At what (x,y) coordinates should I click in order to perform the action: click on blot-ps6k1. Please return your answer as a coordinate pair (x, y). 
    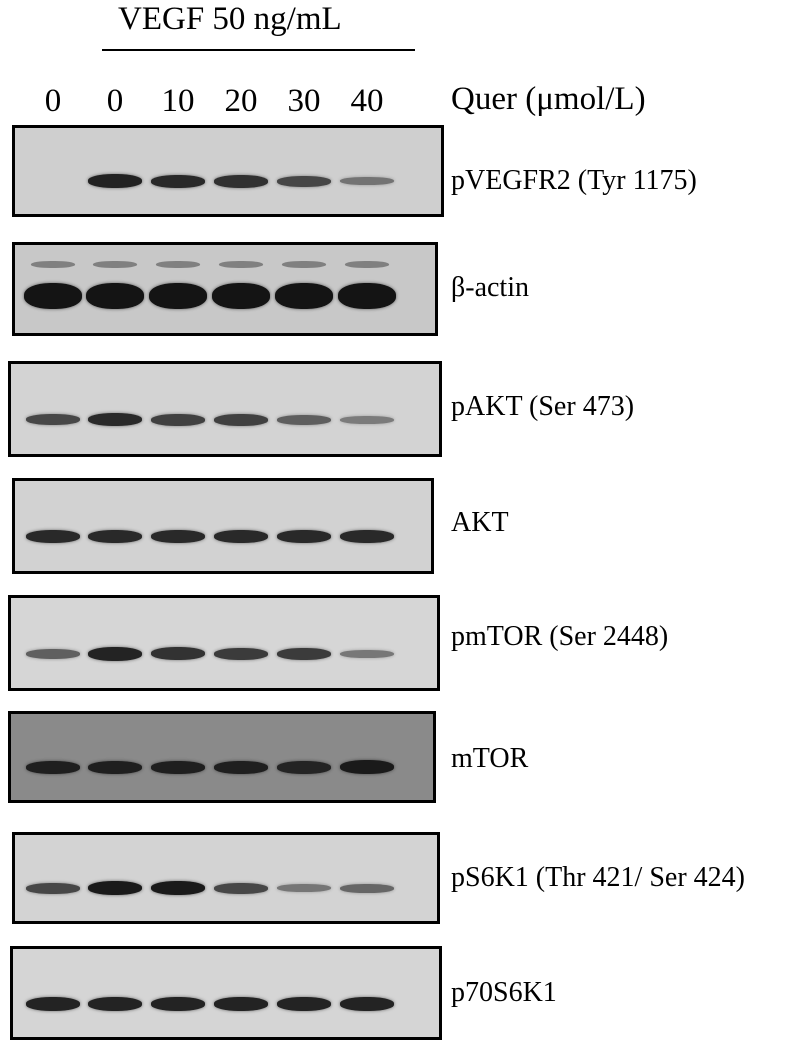
    Looking at the image, I should click on (226, 878).